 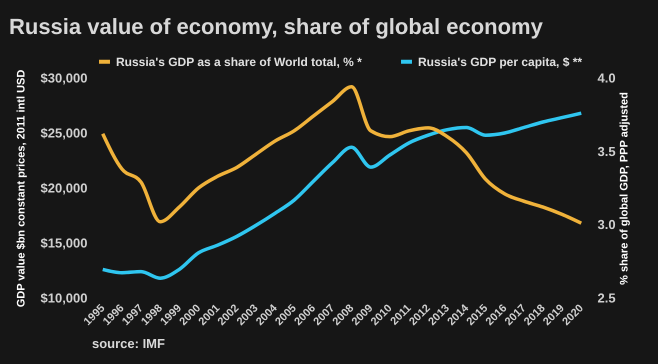 I want to click on y2-tick-label: 3.0, so click(x=607, y=224).